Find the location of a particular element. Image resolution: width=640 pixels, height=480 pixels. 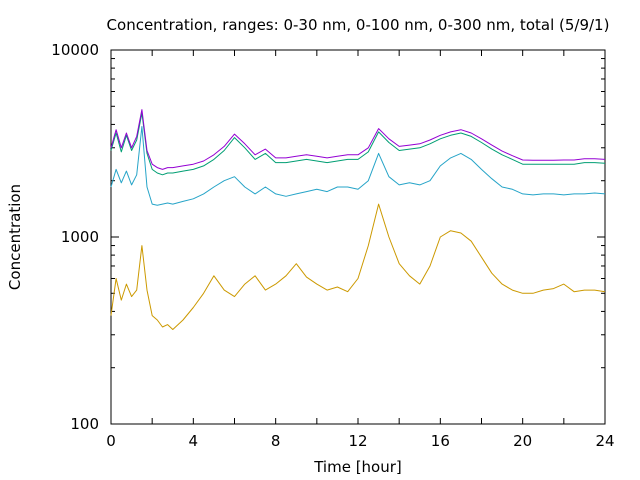

x-tick-label: 0 is located at coordinates (111, 441).